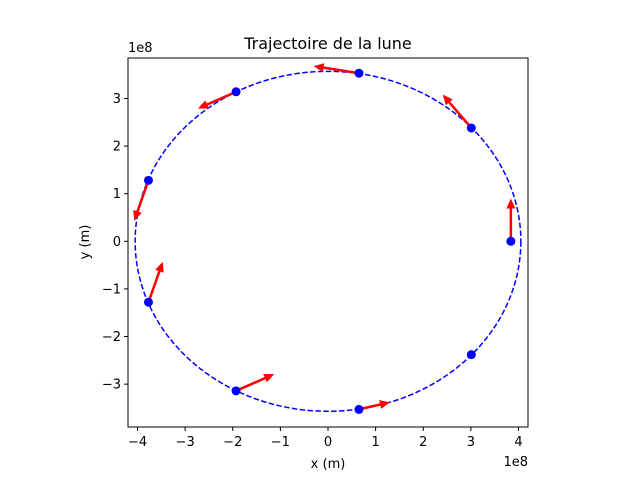 The width and height of the screenshot is (640, 480). What do you see at coordinates (423, 442) in the screenshot?
I see `x-tick-label: 2` at bounding box center [423, 442].